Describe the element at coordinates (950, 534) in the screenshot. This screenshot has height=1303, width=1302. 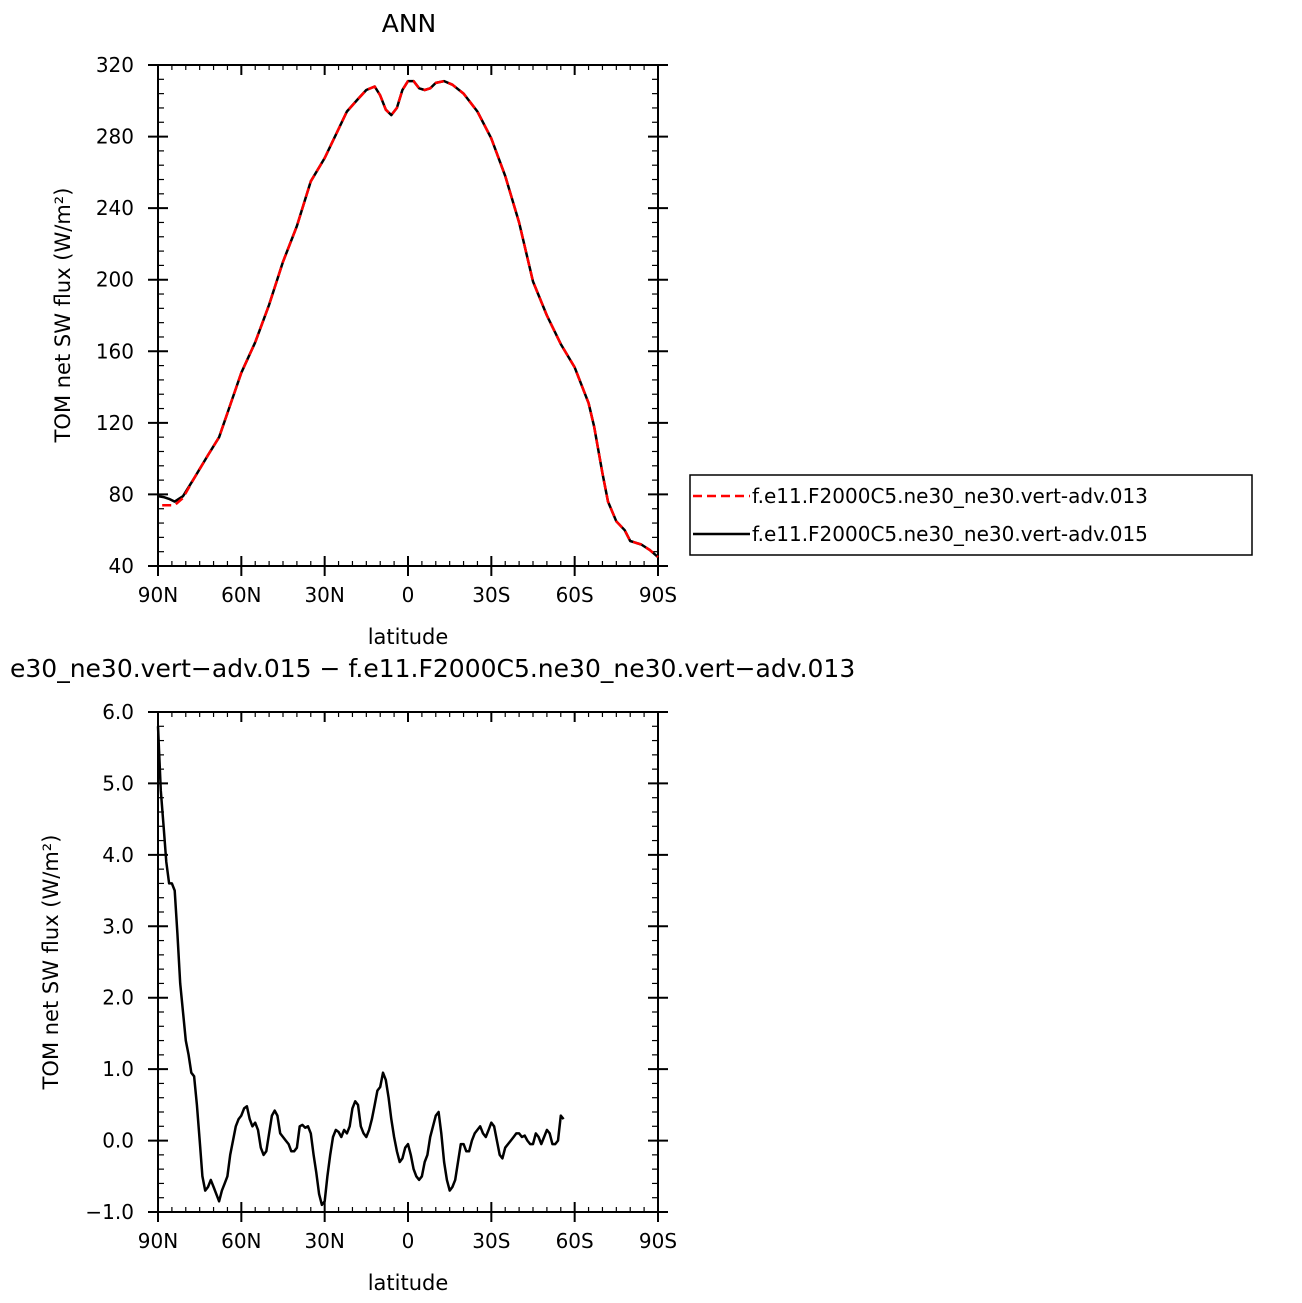
I see `legend-label-015: f.e11.F2000C5.ne30_ne30.vert-adv.015` at that location.